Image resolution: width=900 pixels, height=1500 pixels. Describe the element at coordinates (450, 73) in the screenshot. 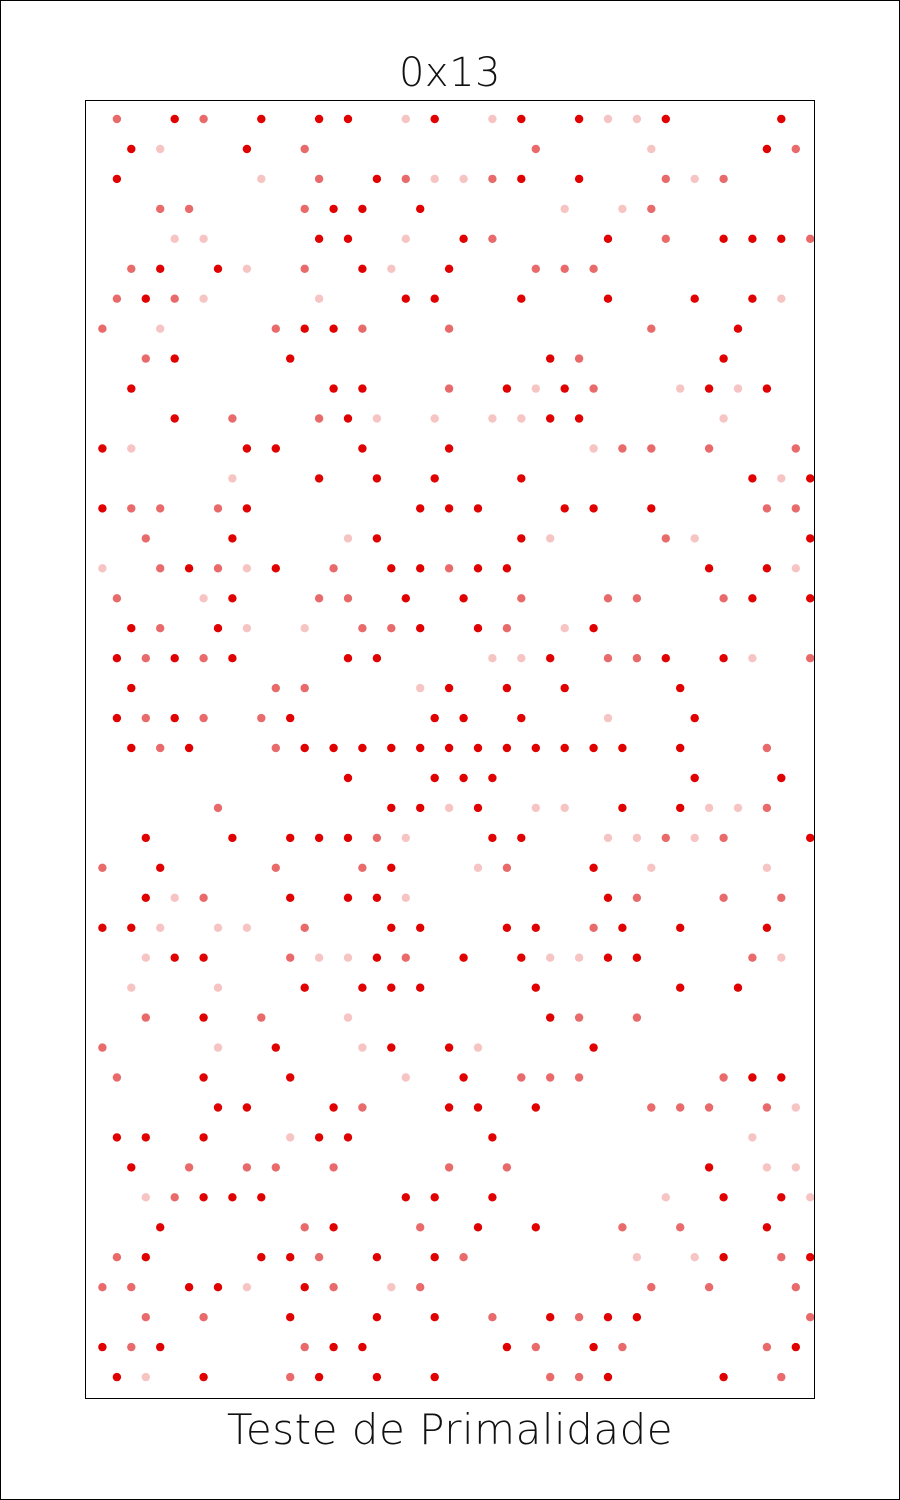

I see `page-title: 0x13` at that location.